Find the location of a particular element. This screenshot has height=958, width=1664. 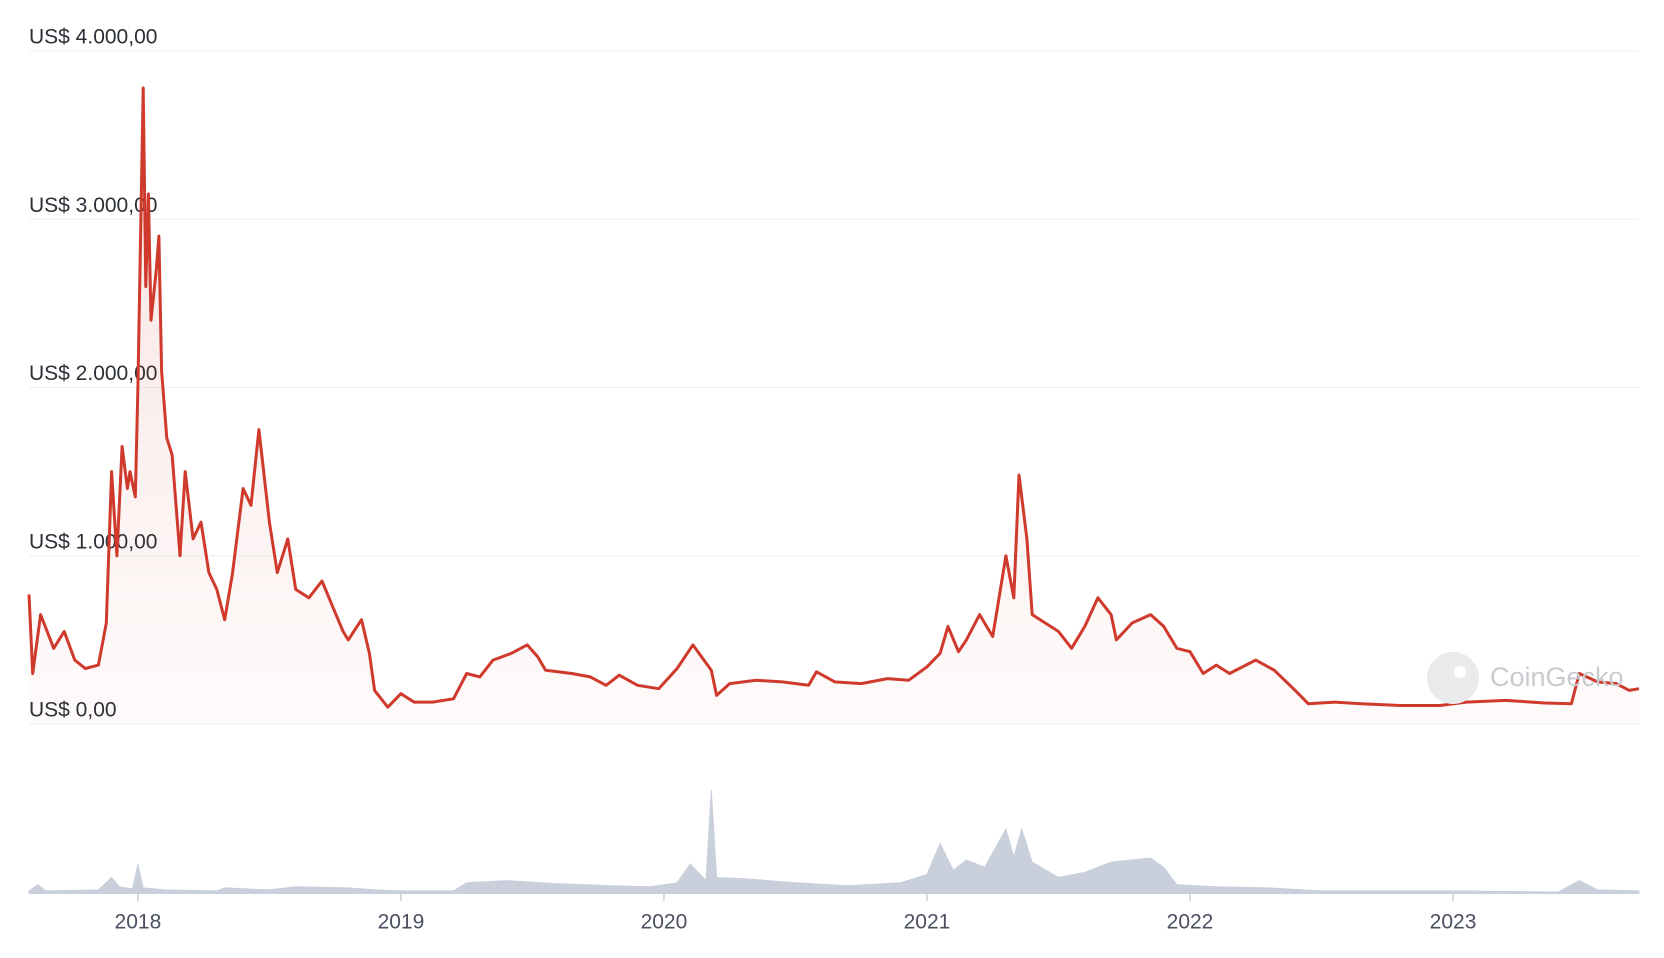

x-tick-label: 2023 is located at coordinates (1453, 922).